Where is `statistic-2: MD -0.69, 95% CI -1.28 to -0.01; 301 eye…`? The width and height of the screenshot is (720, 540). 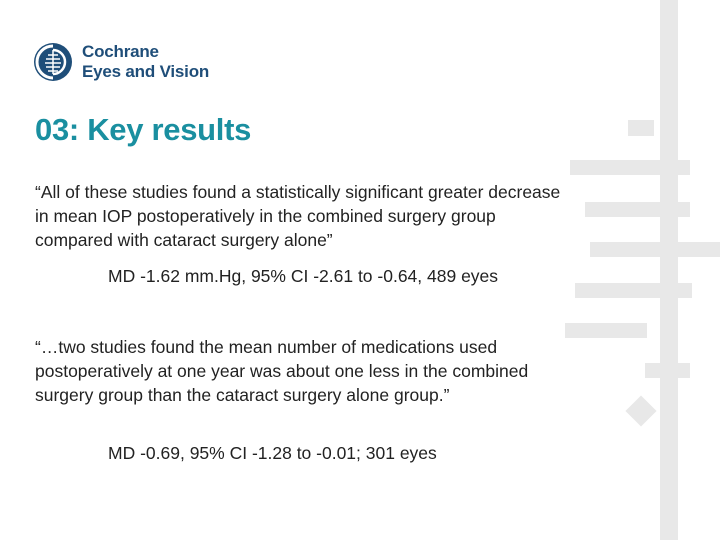
statistic-2: MD -0.69, 95% CI -1.28 to -0.01; 301 eye… is located at coordinates (272, 453).